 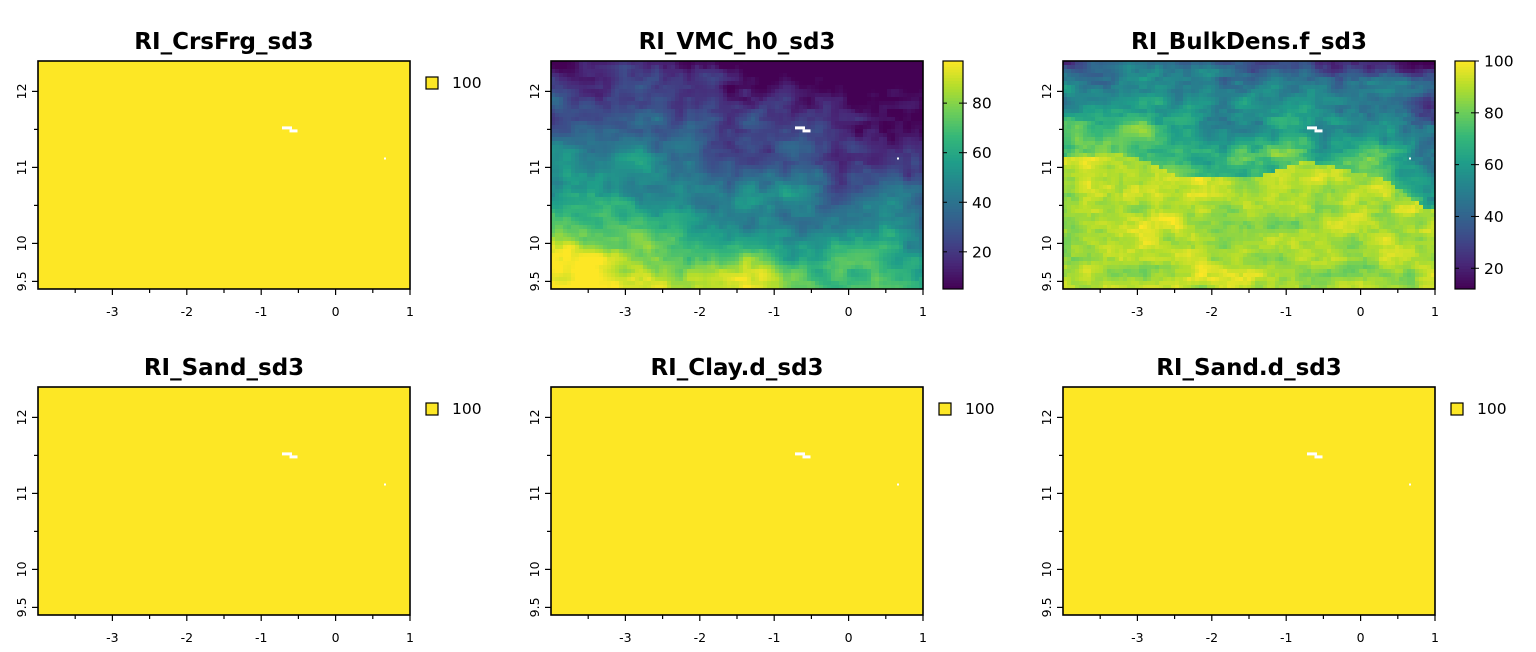 I want to click on raster-fill, so click(x=737, y=501).